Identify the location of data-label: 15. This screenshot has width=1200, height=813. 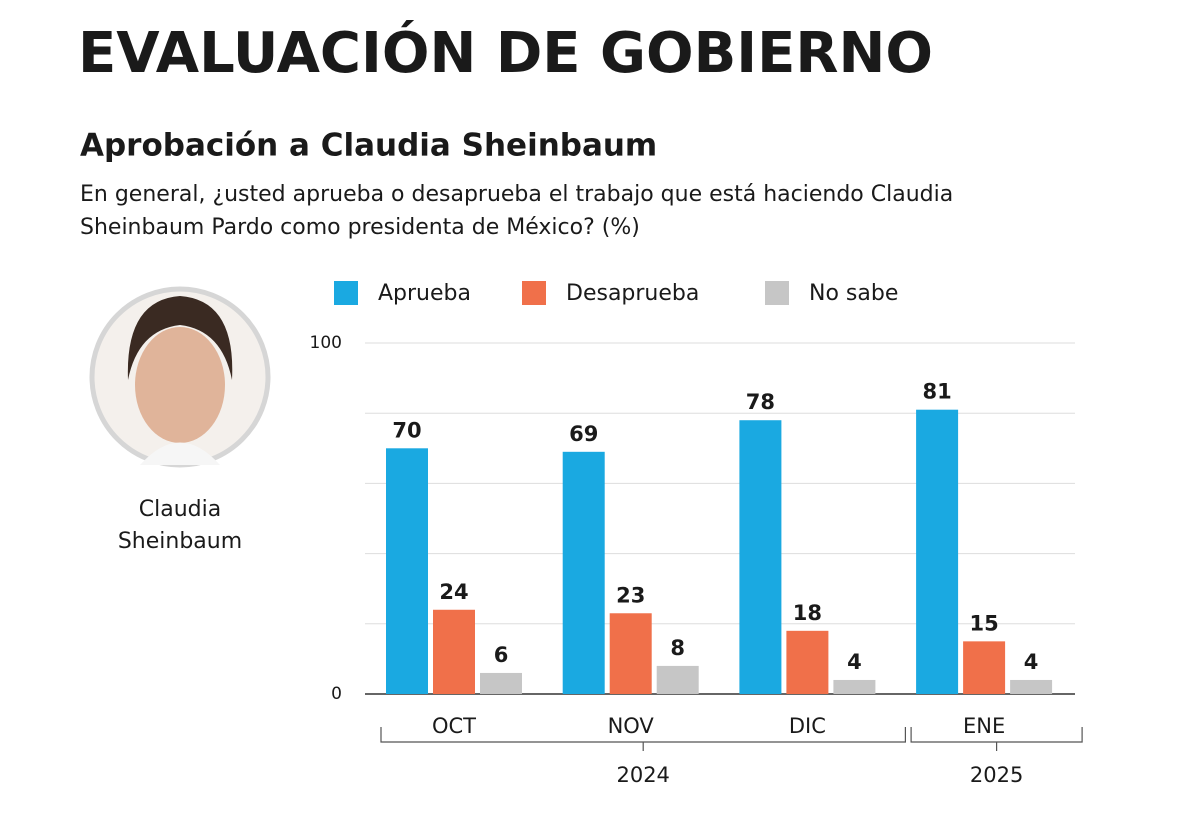
(983, 623).